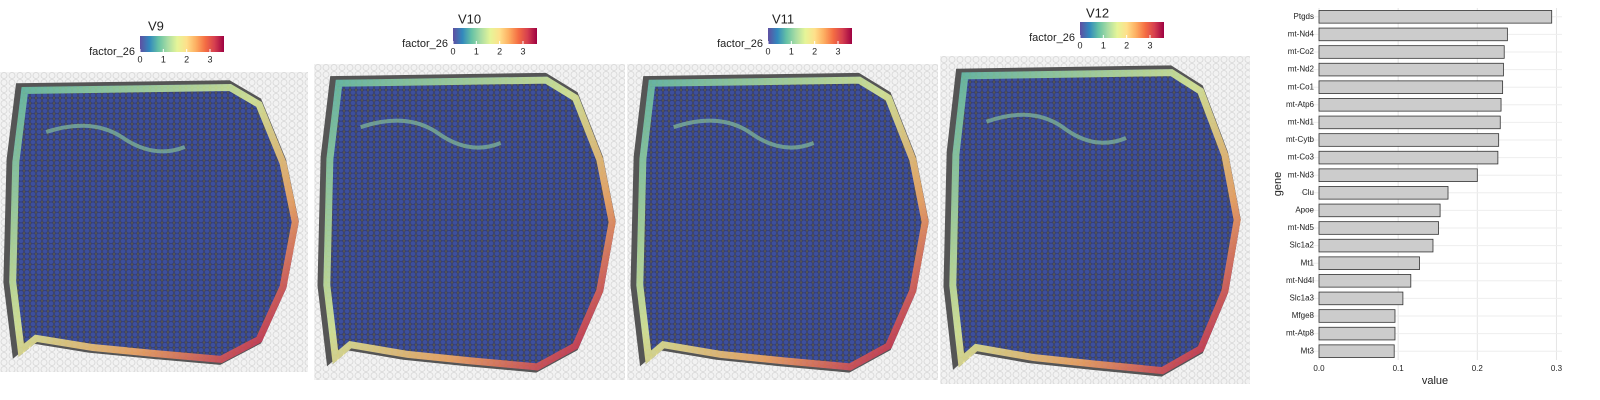  What do you see at coordinates (1301, 174) in the screenshot?
I see `y-tick-label: mt-Nd3` at bounding box center [1301, 174].